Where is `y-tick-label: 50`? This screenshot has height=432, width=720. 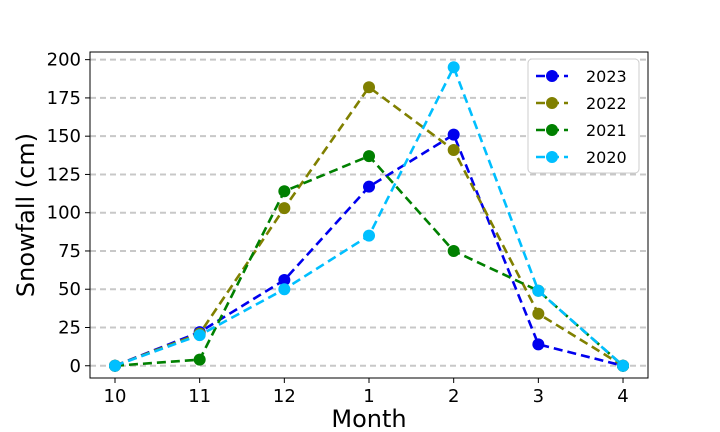 y-tick-label: 50 is located at coordinates (69, 289).